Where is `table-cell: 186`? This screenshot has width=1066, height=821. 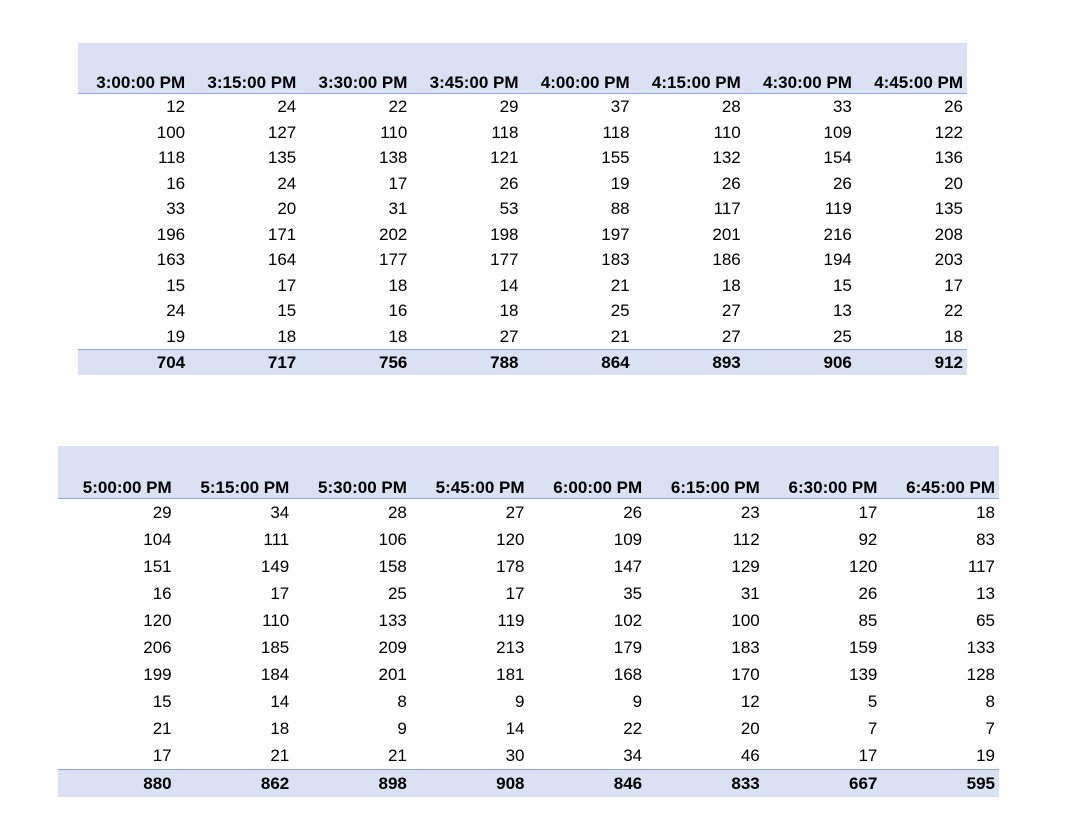
table-cell: 186 is located at coordinates (726, 259).